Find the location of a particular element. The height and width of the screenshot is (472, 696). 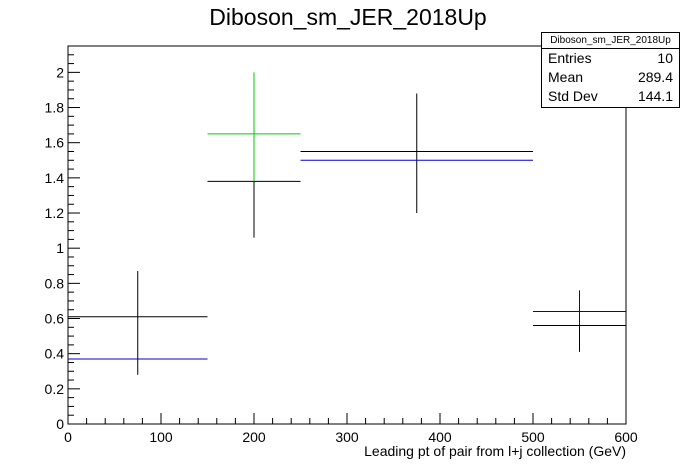

stats-row-entries: Entries 10 is located at coordinates (610, 58).